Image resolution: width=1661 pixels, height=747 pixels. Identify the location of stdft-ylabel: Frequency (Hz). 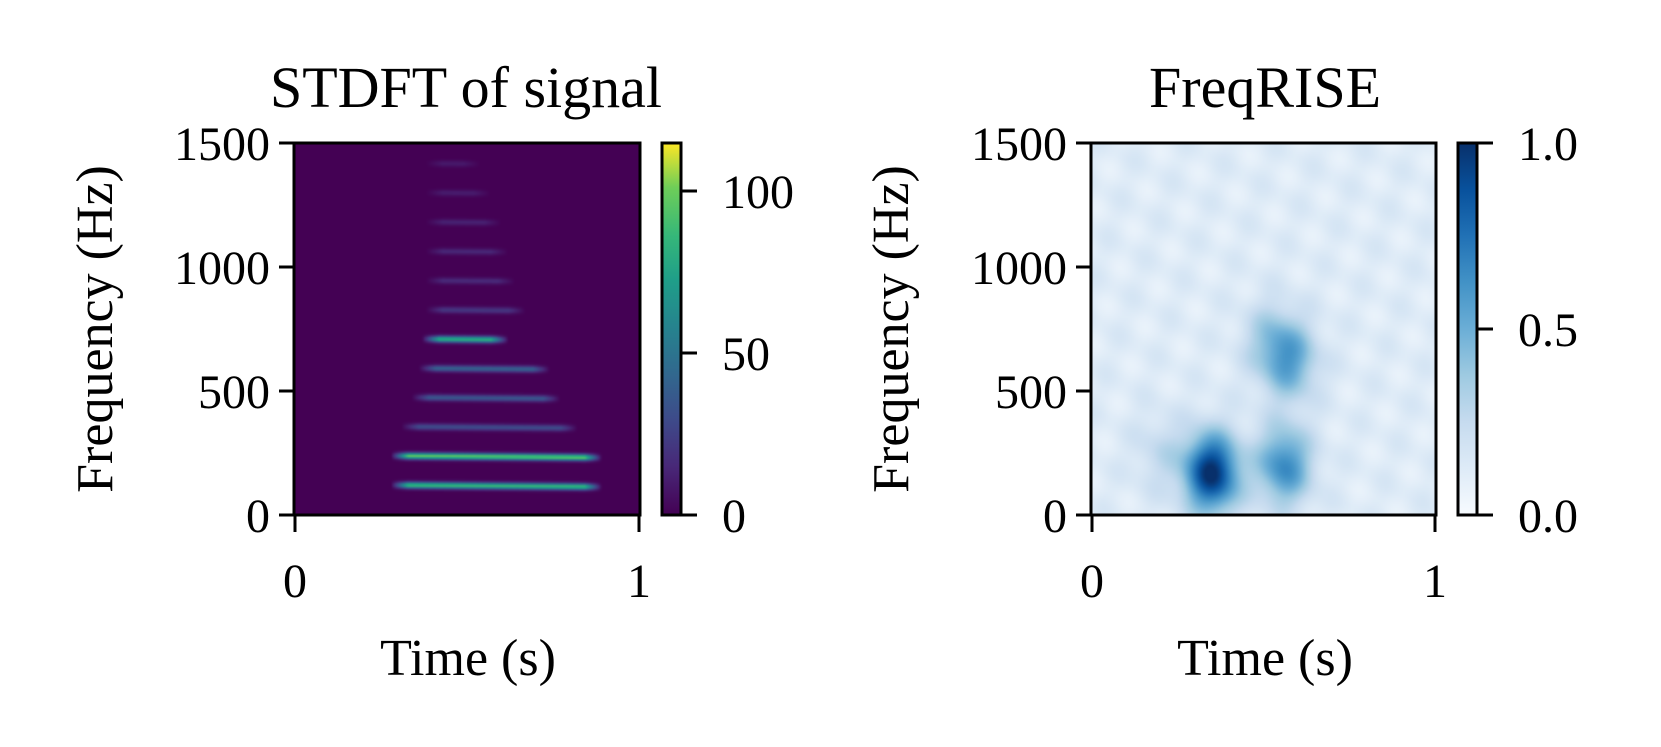
(95, 329).